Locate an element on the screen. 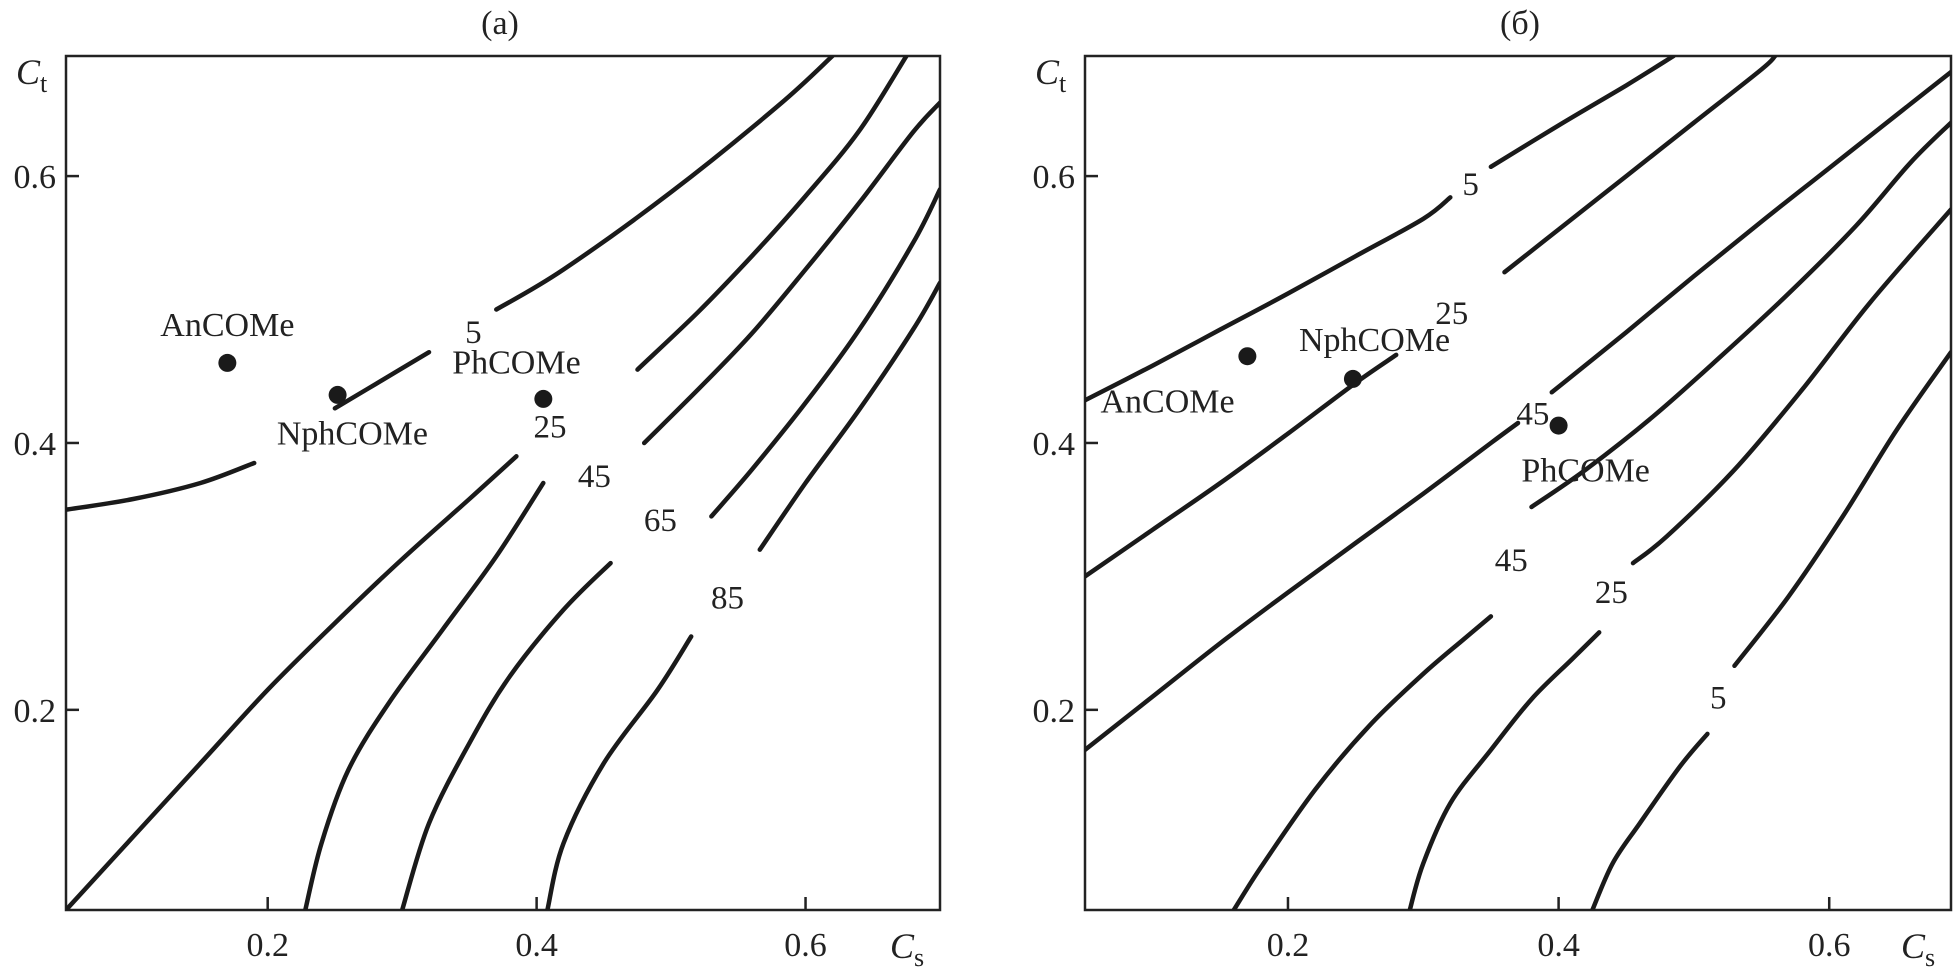 The image size is (1957, 980). contour-label: 65 is located at coordinates (660, 521).